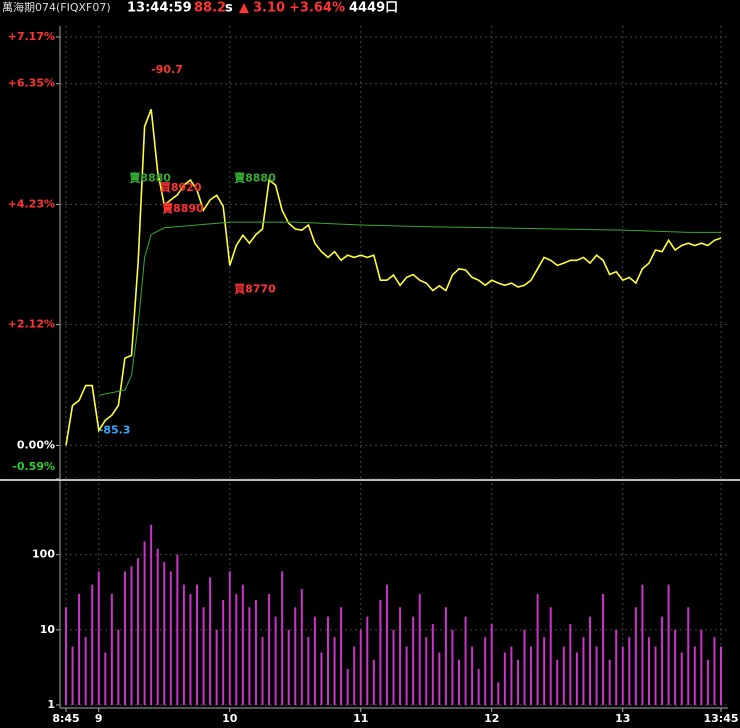 The width and height of the screenshot is (740, 728). Describe the element at coordinates (149, 177) in the screenshot. I see `annotation: 賣8880` at that location.